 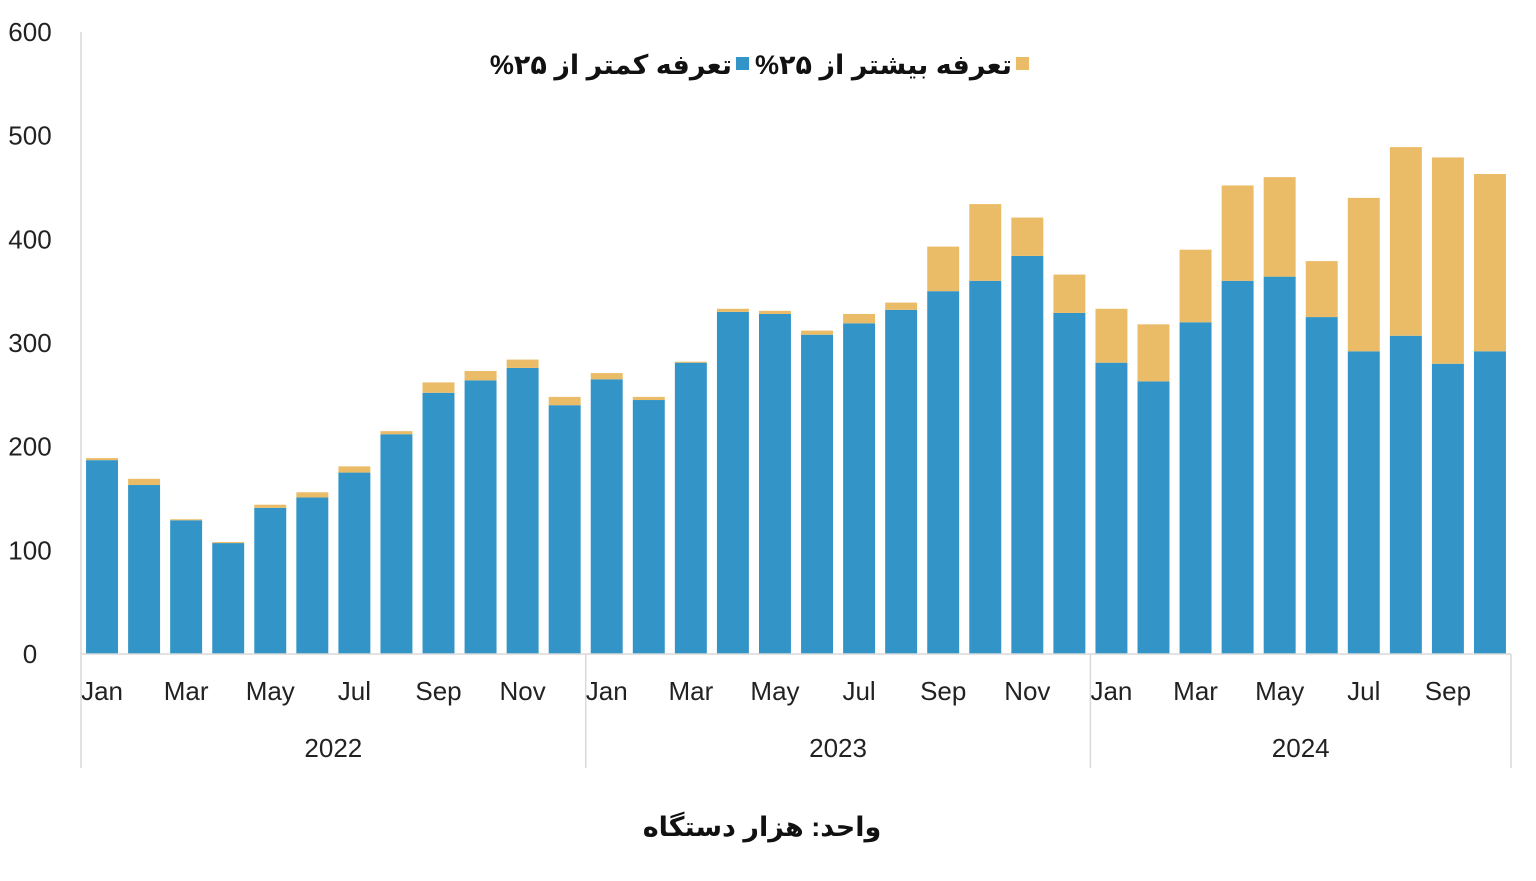 What do you see at coordinates (838, 748) in the screenshot?
I see `year-group-label: 2023` at bounding box center [838, 748].